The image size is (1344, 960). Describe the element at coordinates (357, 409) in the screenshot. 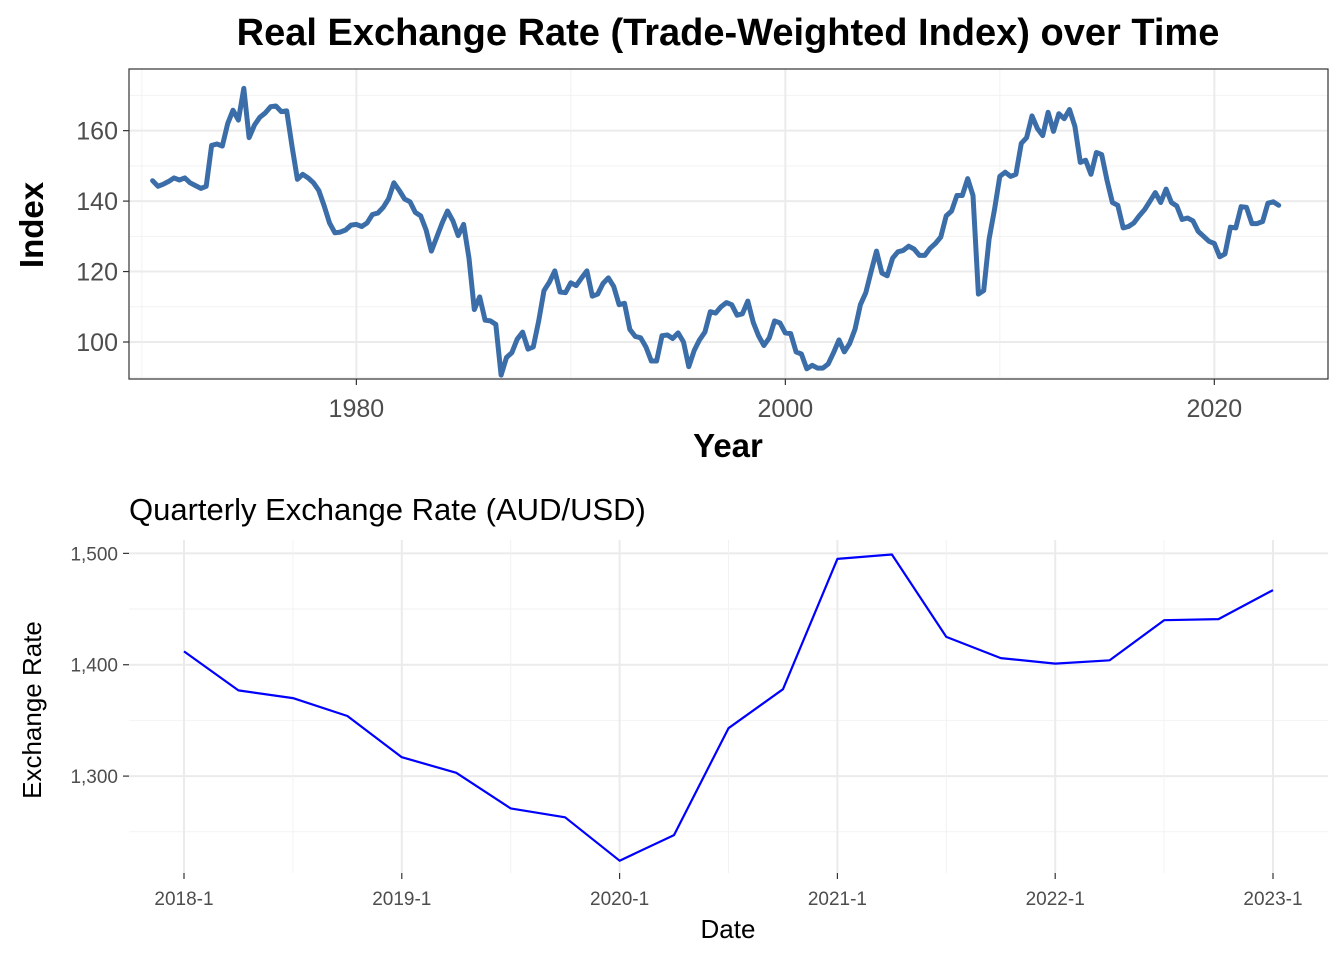

I see `x-tick-label: 1980` at that location.